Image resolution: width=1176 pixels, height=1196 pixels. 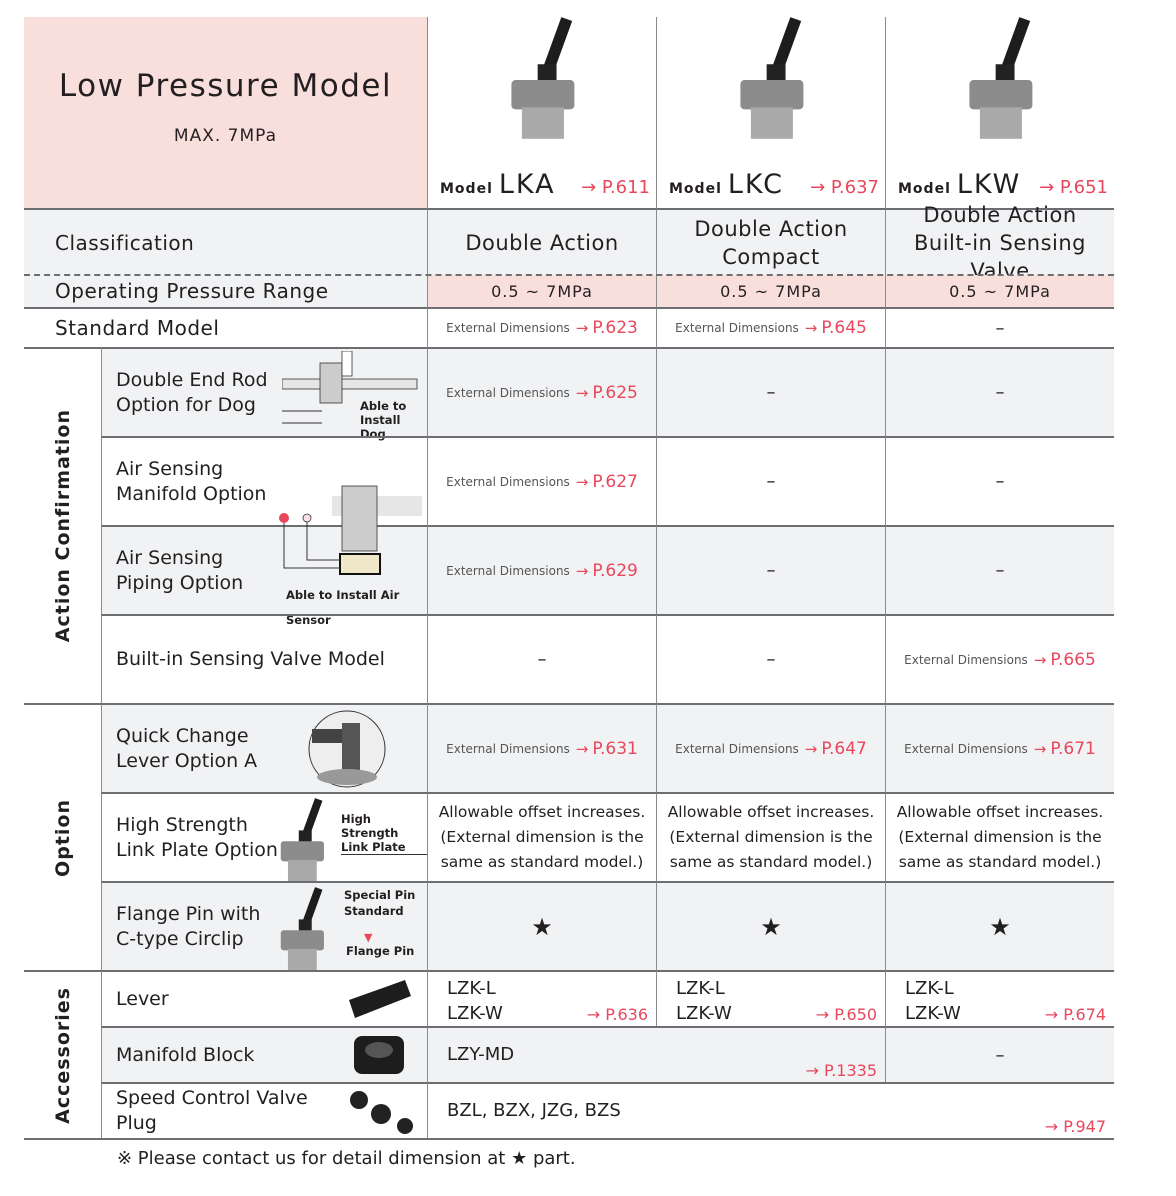 I want to click on model-page-link: → P.637, so click(x=844, y=187).